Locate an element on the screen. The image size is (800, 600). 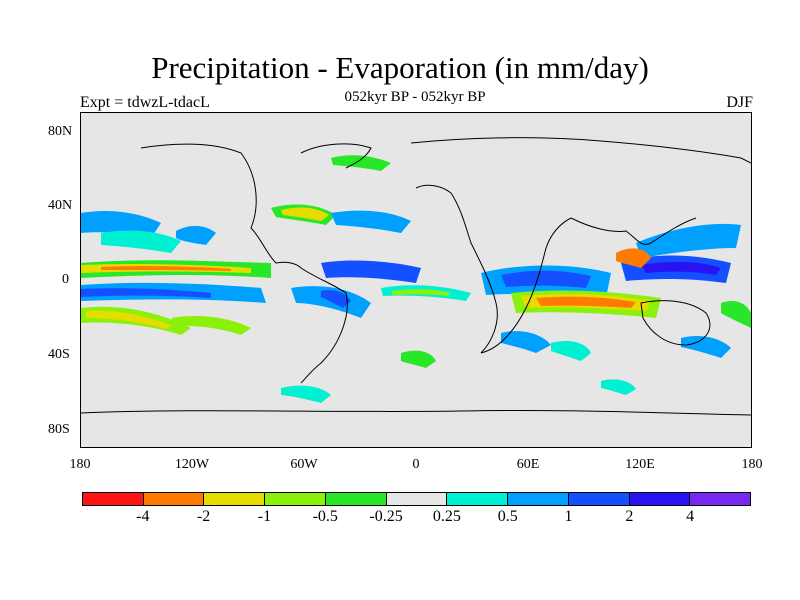
colorbar-label: -0.5 is located at coordinates (325, 516).